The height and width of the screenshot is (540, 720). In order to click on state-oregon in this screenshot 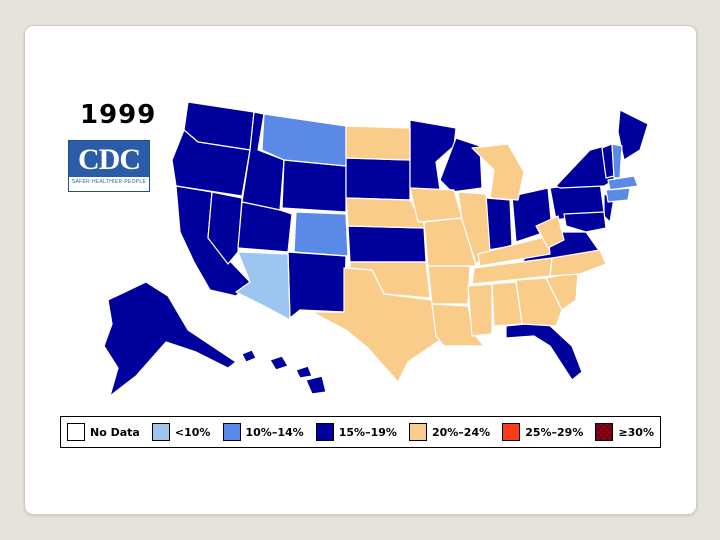, I will do `click(211, 163)`.